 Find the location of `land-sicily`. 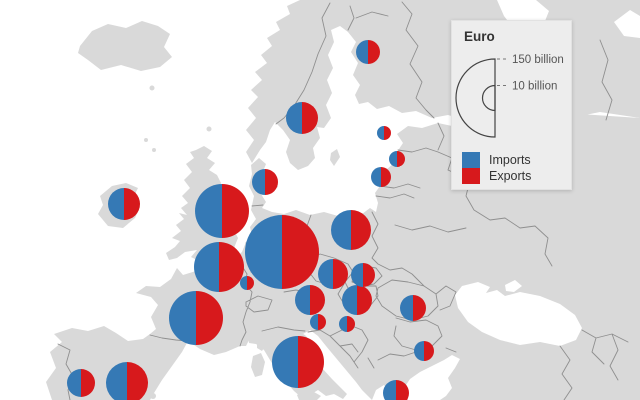

land-sicily is located at coordinates (309, 395).